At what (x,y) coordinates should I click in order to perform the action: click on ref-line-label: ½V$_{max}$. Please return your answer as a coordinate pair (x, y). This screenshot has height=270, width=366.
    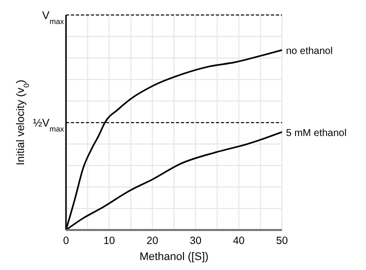
    Looking at the image, I should click on (48, 126).